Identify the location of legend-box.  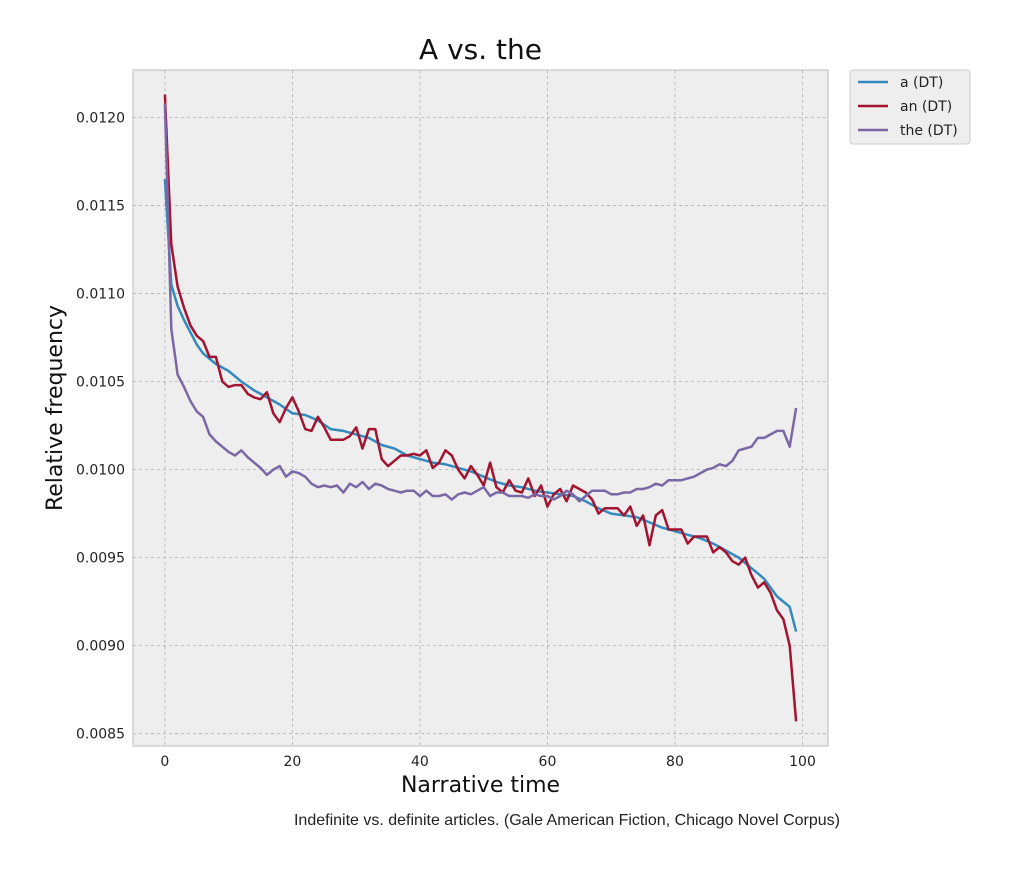
(910, 107).